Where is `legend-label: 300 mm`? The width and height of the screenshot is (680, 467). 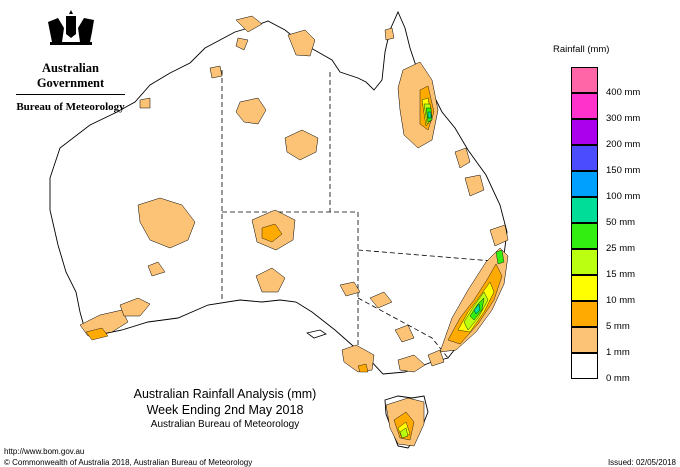 legend-label: 300 mm is located at coordinates (623, 118).